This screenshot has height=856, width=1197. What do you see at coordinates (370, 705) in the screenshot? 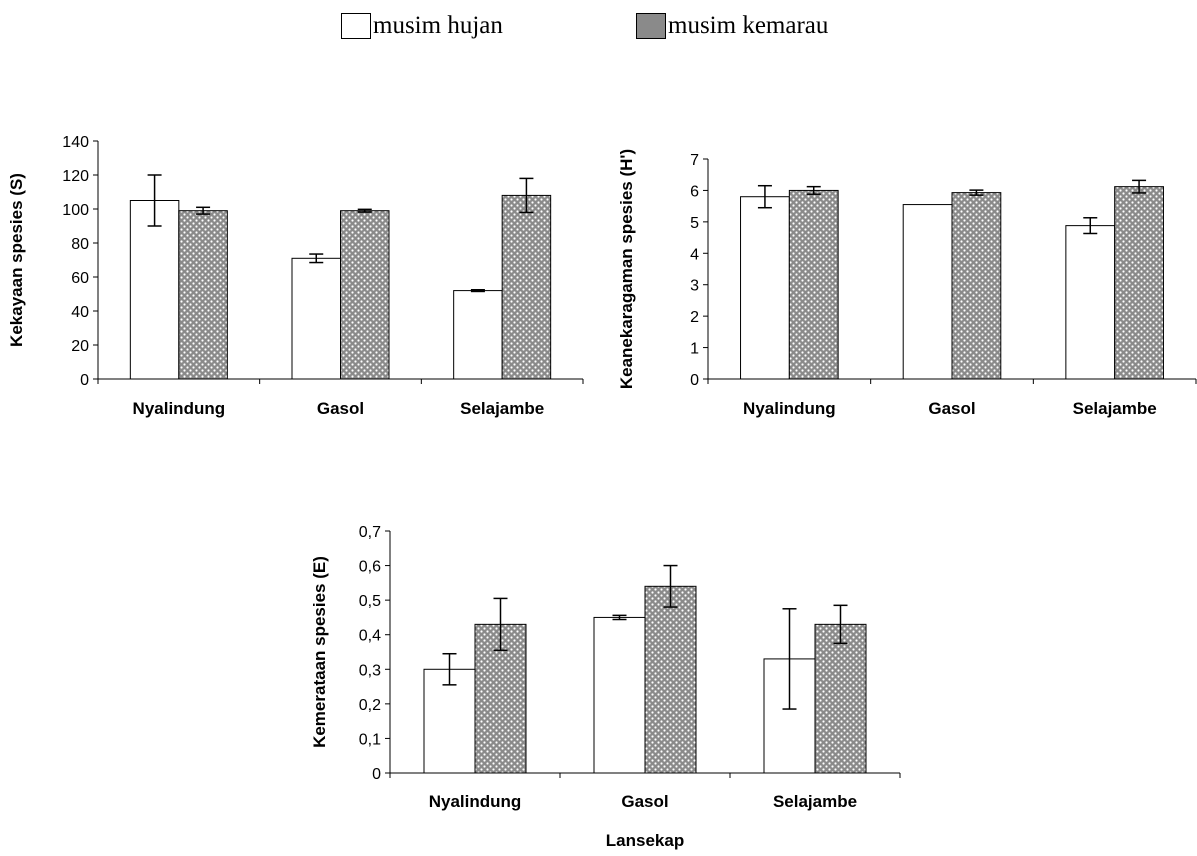
I see `y-tick-label: 0,2` at bounding box center [370, 705].